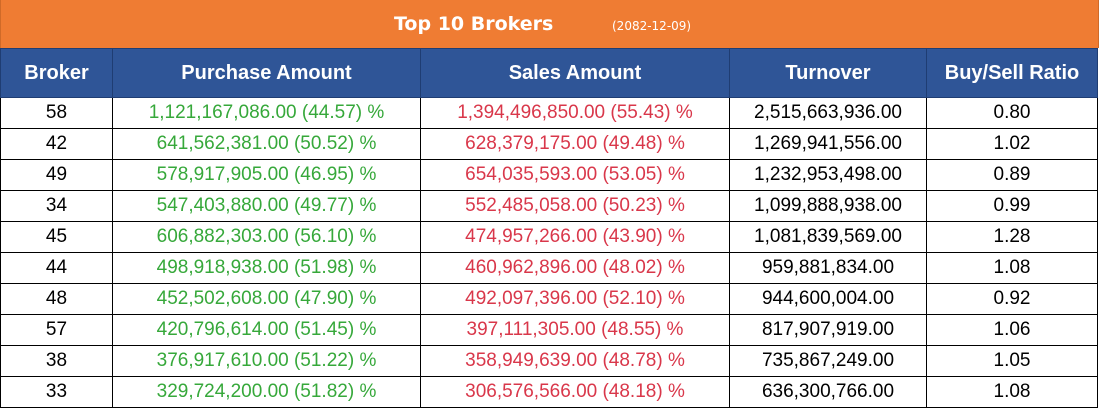 Image resolution: width=1099 pixels, height=419 pixels. What do you see at coordinates (575, 113) in the screenshot?
I see `sales-amount-cell: 1,394,496,850.00 (55.43) %` at bounding box center [575, 113].